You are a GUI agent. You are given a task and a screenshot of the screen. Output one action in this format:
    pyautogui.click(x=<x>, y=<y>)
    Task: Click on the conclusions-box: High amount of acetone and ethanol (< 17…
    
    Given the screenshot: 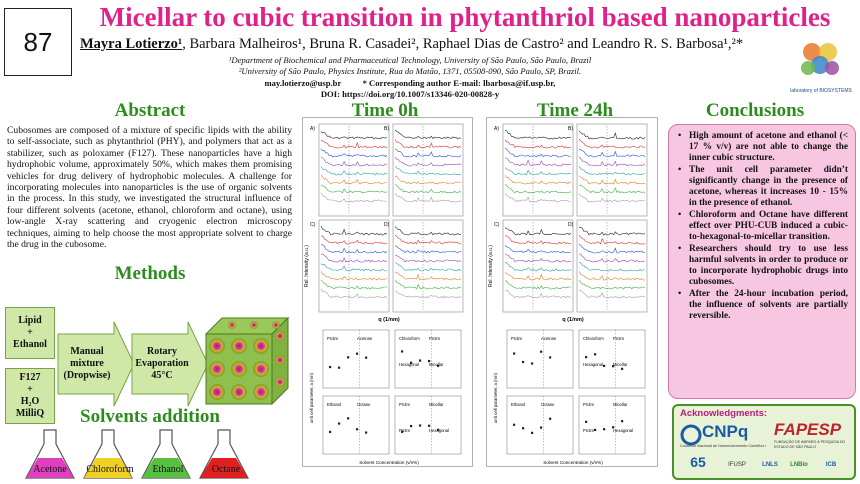 What is the action you would take?
    pyautogui.click(x=762, y=261)
    